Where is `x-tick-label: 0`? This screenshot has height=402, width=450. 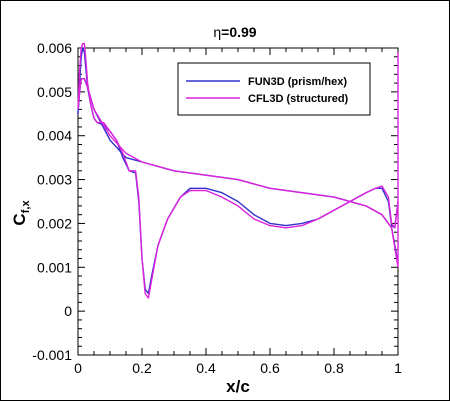
x-tick-label: 0 is located at coordinates (78, 368).